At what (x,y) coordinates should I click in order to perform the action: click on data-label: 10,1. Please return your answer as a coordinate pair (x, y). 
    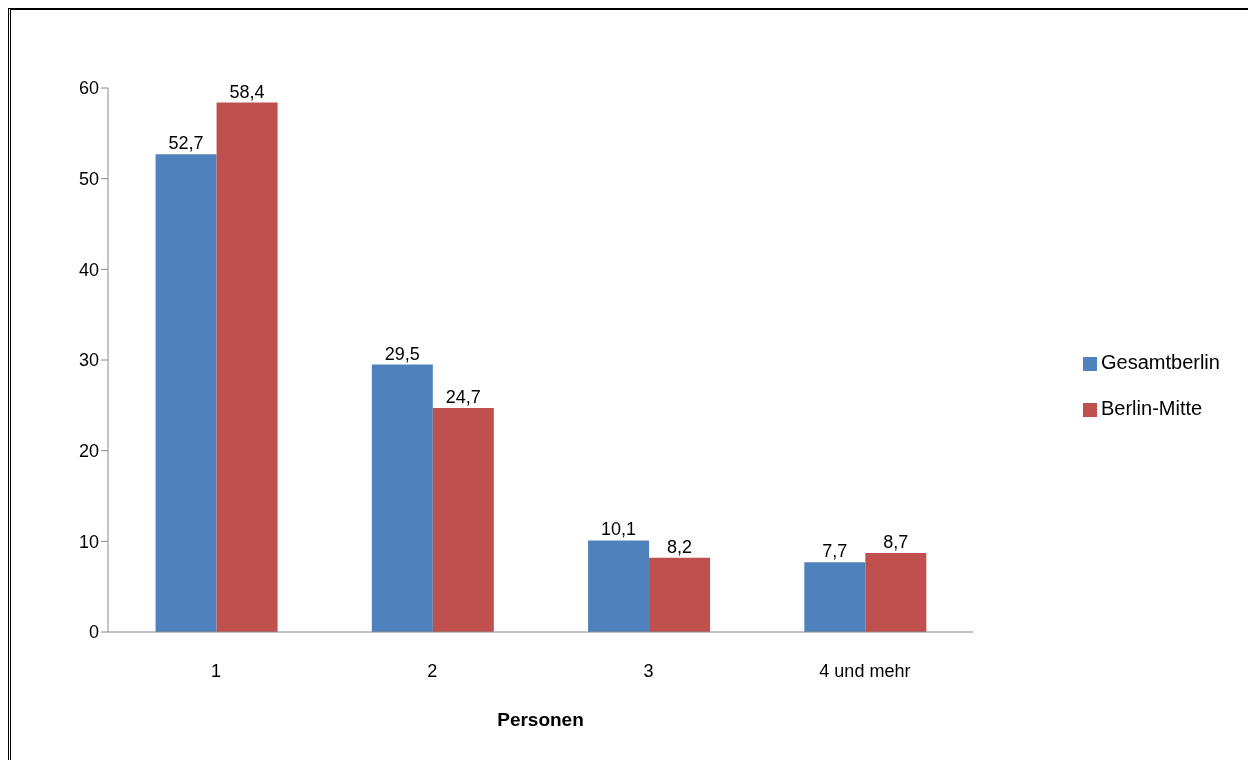
    Looking at the image, I should click on (619, 529).